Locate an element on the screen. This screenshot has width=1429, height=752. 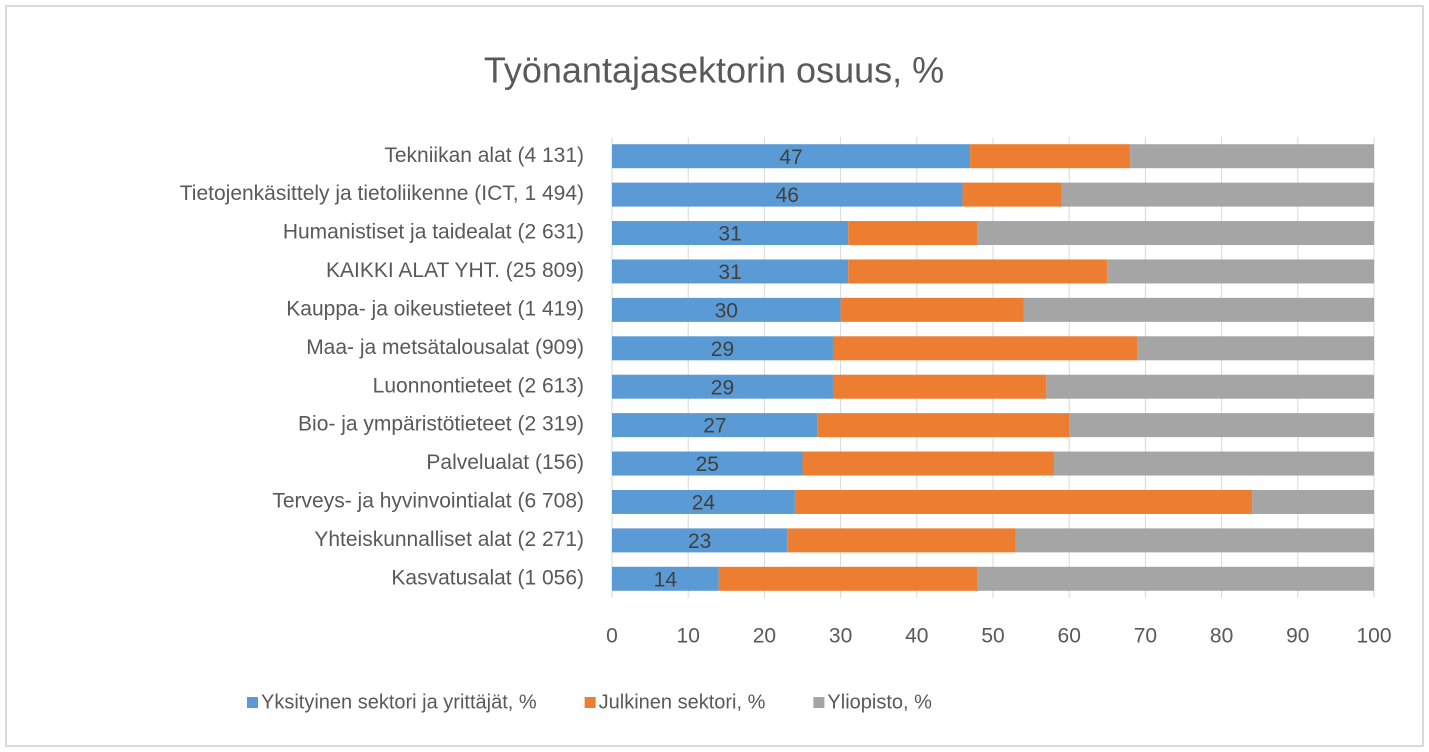
x-tick-label: 0 is located at coordinates (612, 636).